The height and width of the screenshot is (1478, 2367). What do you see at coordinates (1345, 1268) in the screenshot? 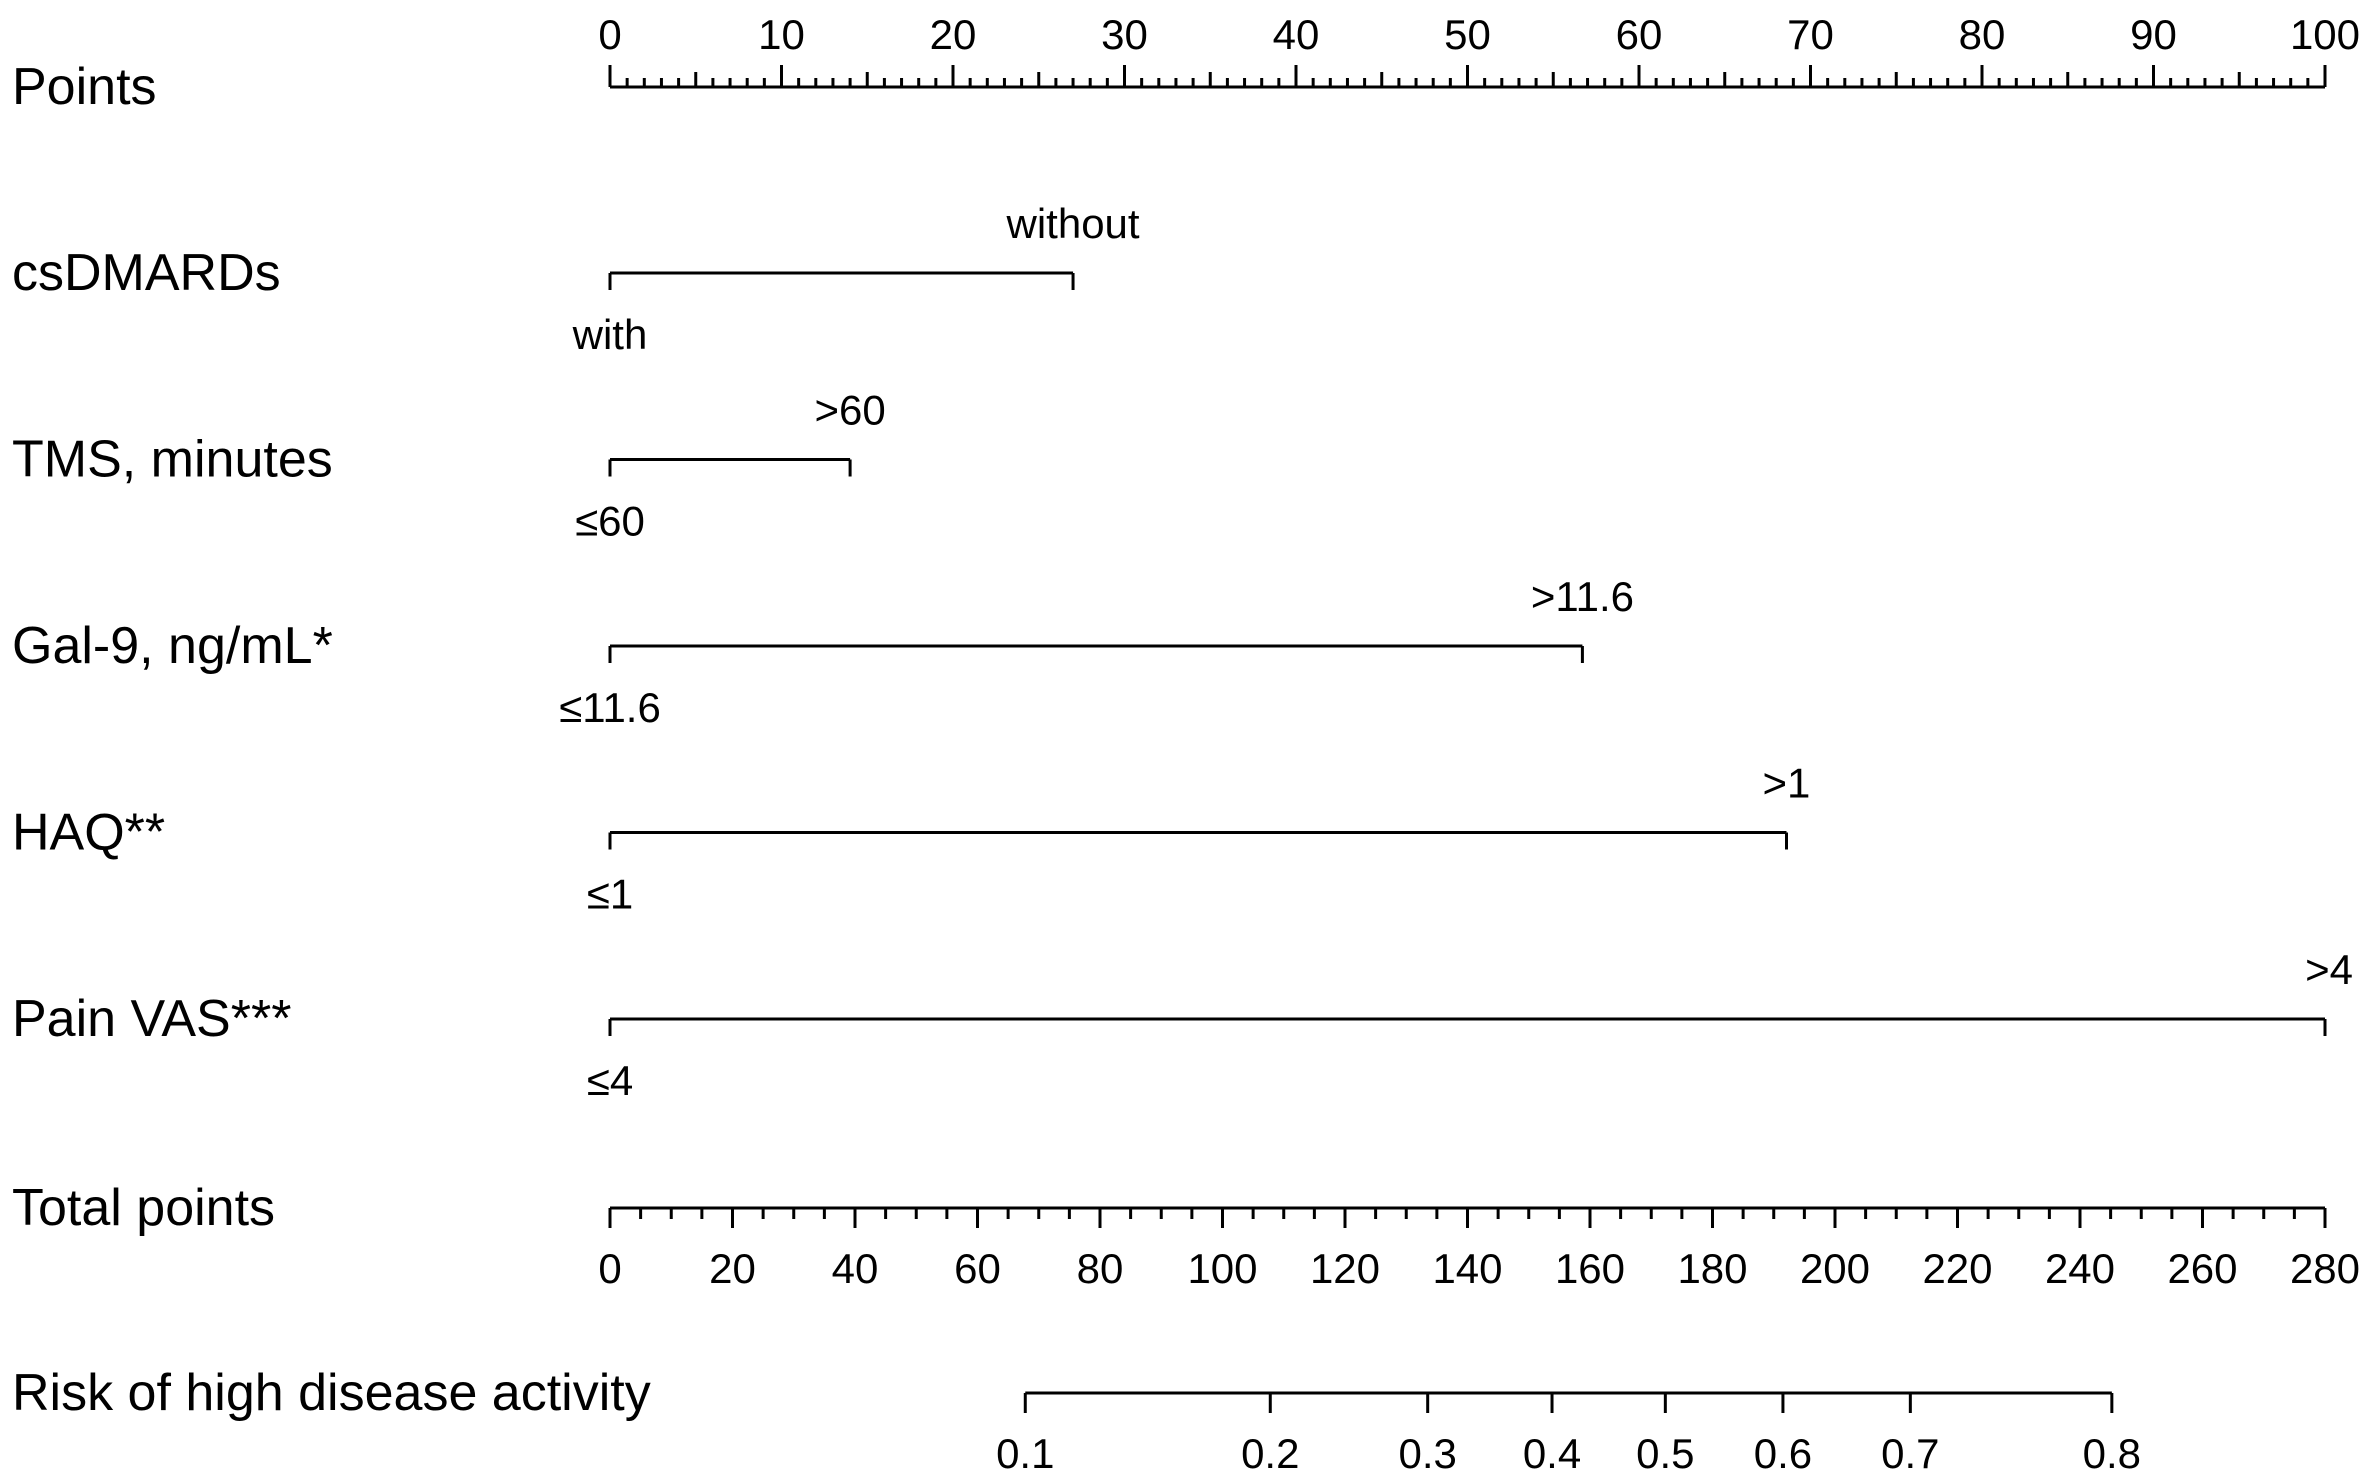
I see `total-points-tick-label: 120` at bounding box center [1345, 1268].